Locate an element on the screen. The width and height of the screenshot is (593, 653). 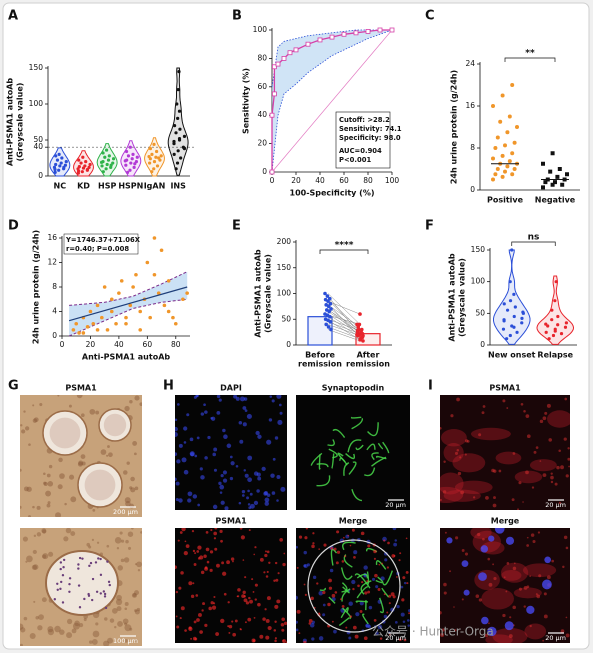
roc-curve is located at coordinates (331, 100).